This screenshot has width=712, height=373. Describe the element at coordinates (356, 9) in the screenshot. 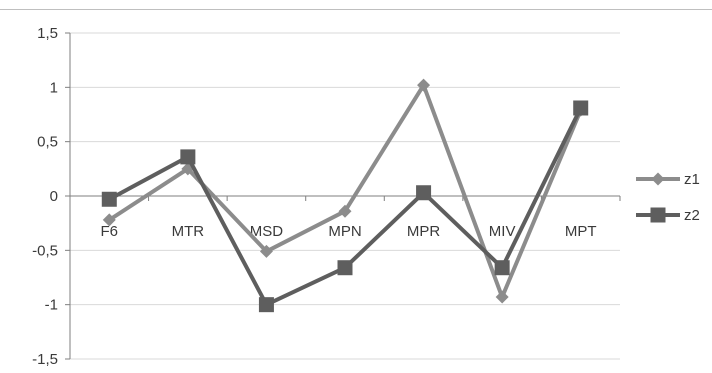

I see `top-rule` at that location.